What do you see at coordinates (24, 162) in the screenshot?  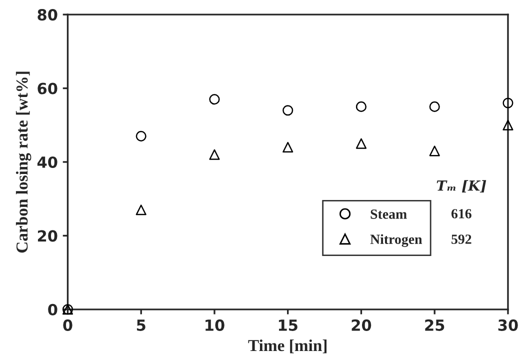 I see `y-axis-title: Carbon losing rate [wt%]` at bounding box center [24, 162].